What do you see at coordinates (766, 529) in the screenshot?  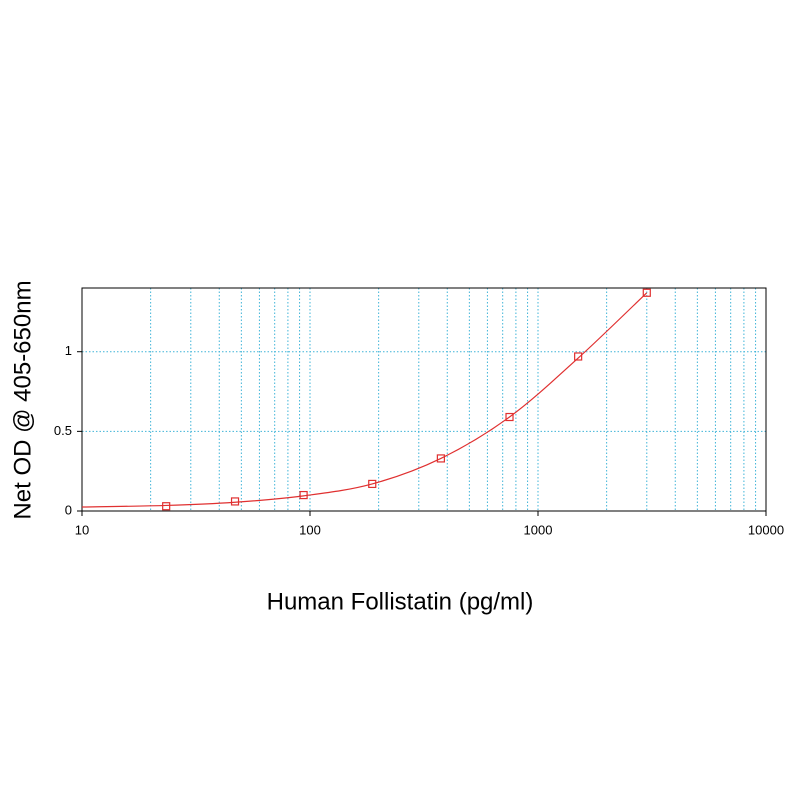 I see `x-tick-label: 10000` at bounding box center [766, 529].